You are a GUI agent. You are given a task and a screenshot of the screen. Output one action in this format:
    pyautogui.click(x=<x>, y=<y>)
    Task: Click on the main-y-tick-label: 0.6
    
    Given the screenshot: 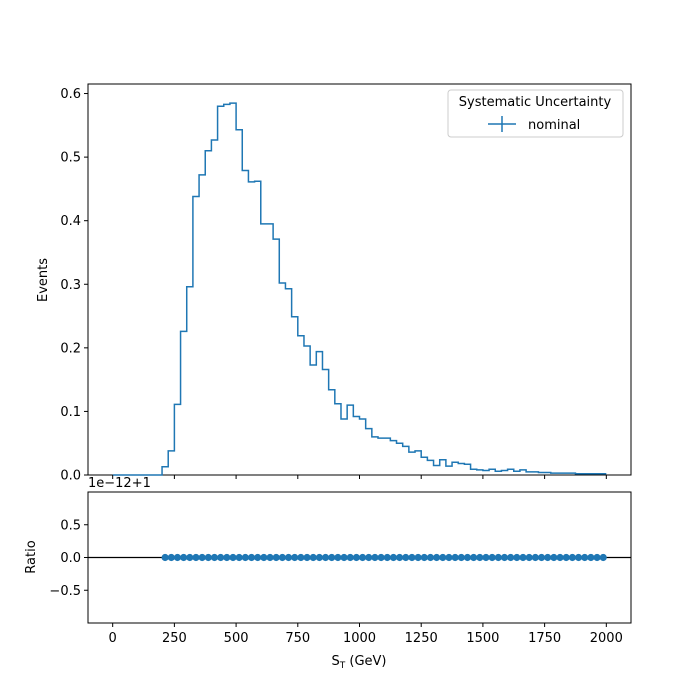 What is the action you would take?
    pyautogui.click(x=70, y=94)
    